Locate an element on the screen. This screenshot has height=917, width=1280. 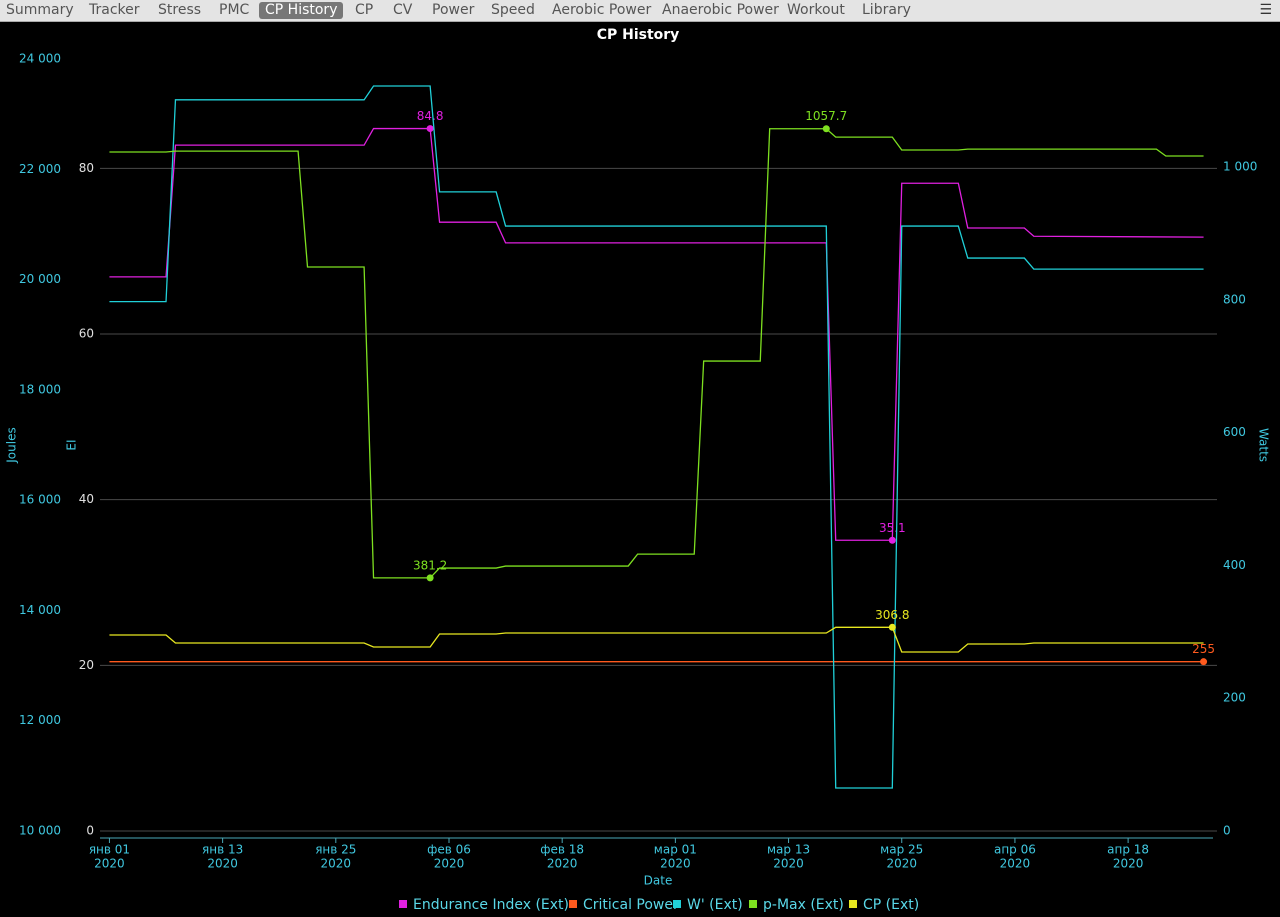
y3-tick-label: 20 is located at coordinates (86, 665).